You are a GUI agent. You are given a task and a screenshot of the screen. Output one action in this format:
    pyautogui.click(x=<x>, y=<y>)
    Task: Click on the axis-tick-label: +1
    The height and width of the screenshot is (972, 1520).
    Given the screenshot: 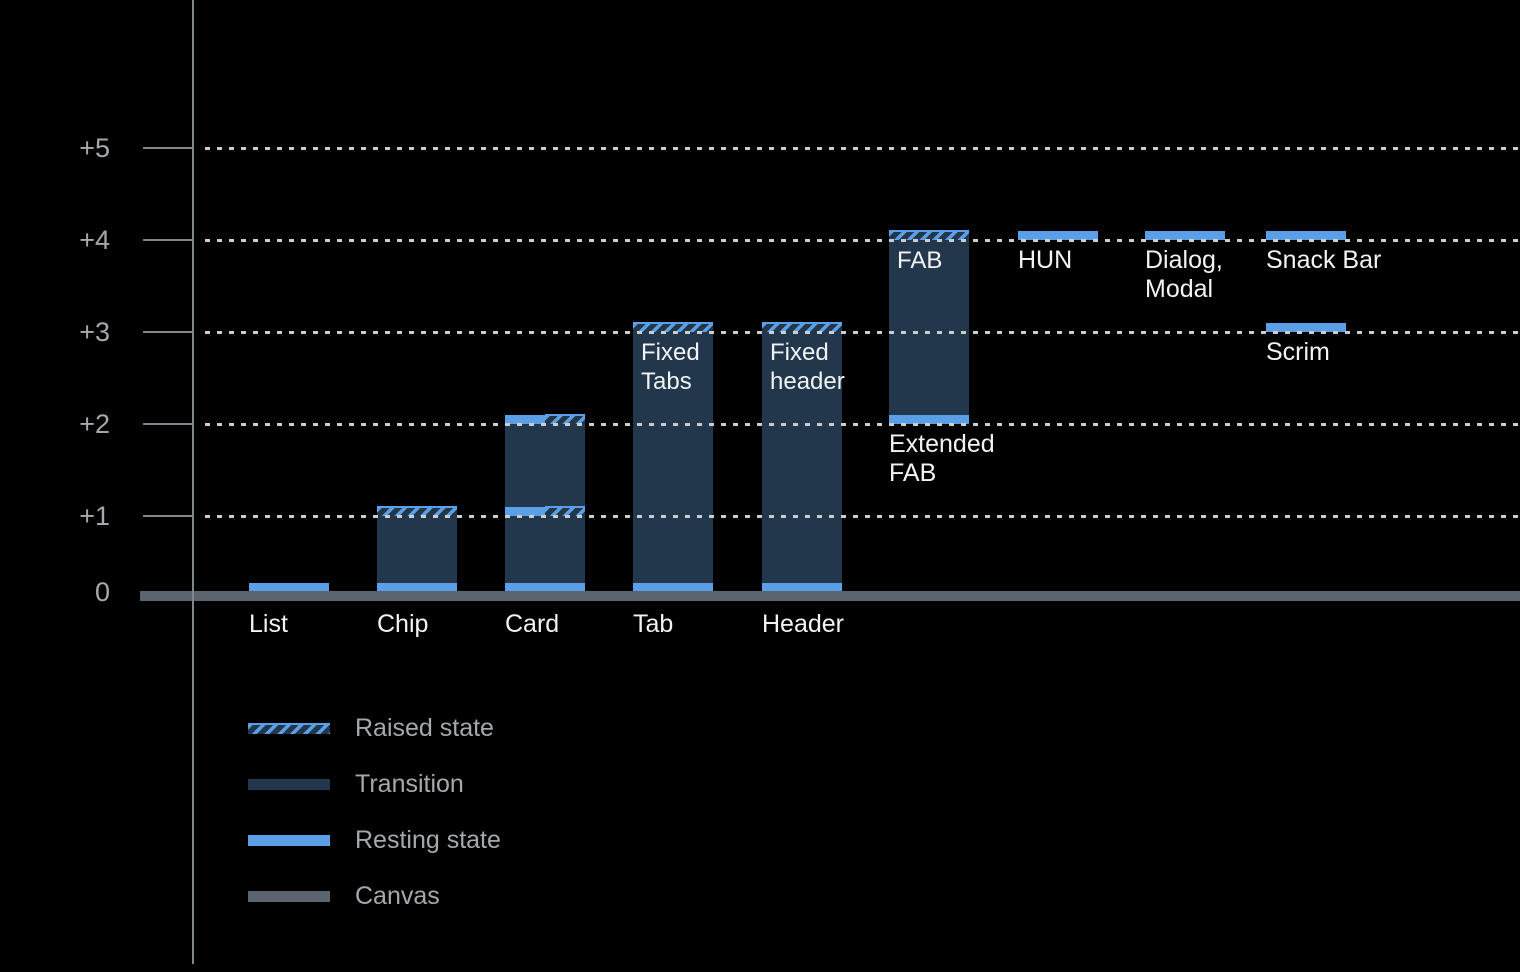 What is the action you would take?
    pyautogui.click(x=94, y=516)
    